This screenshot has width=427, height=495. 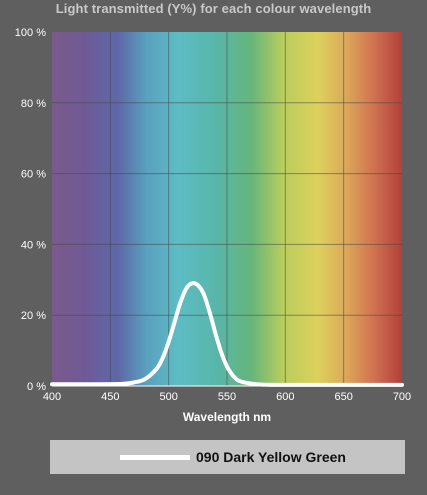 I want to click on legend: 090 Dark Yellow Green, so click(x=227, y=457).